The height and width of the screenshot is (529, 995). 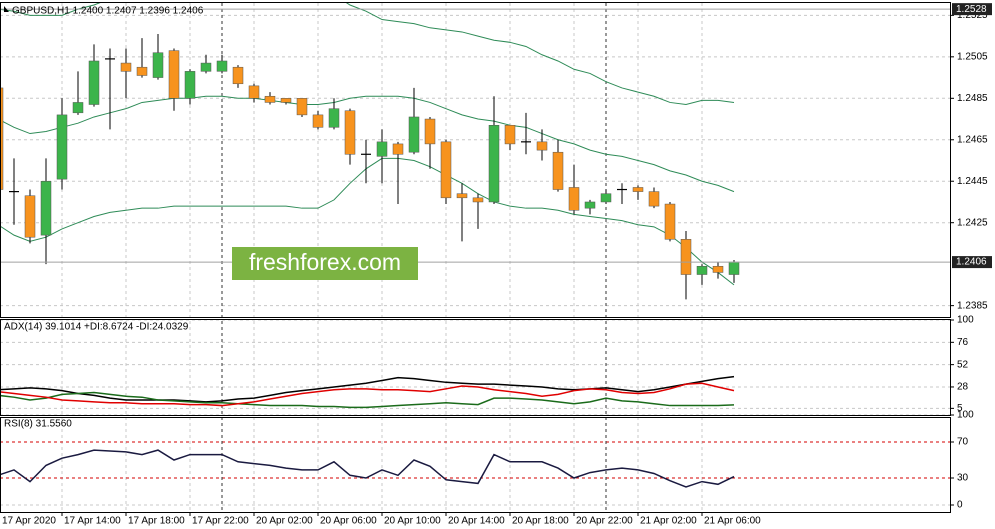 I want to click on high-marker-box, so click(x=972, y=9).